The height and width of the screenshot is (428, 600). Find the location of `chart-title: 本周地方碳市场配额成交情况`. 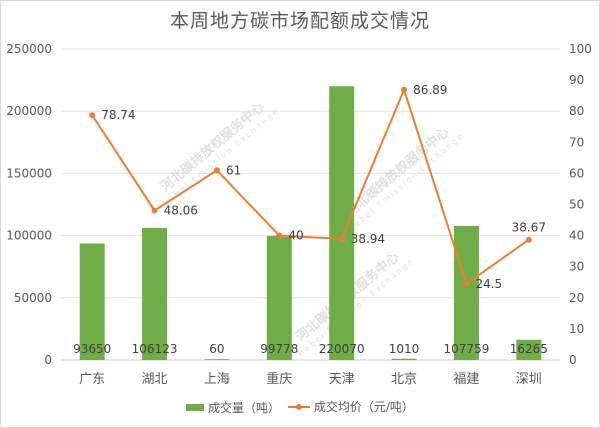

chart-title: 本周地方碳市场配额成交情况 is located at coordinates (299, 21).